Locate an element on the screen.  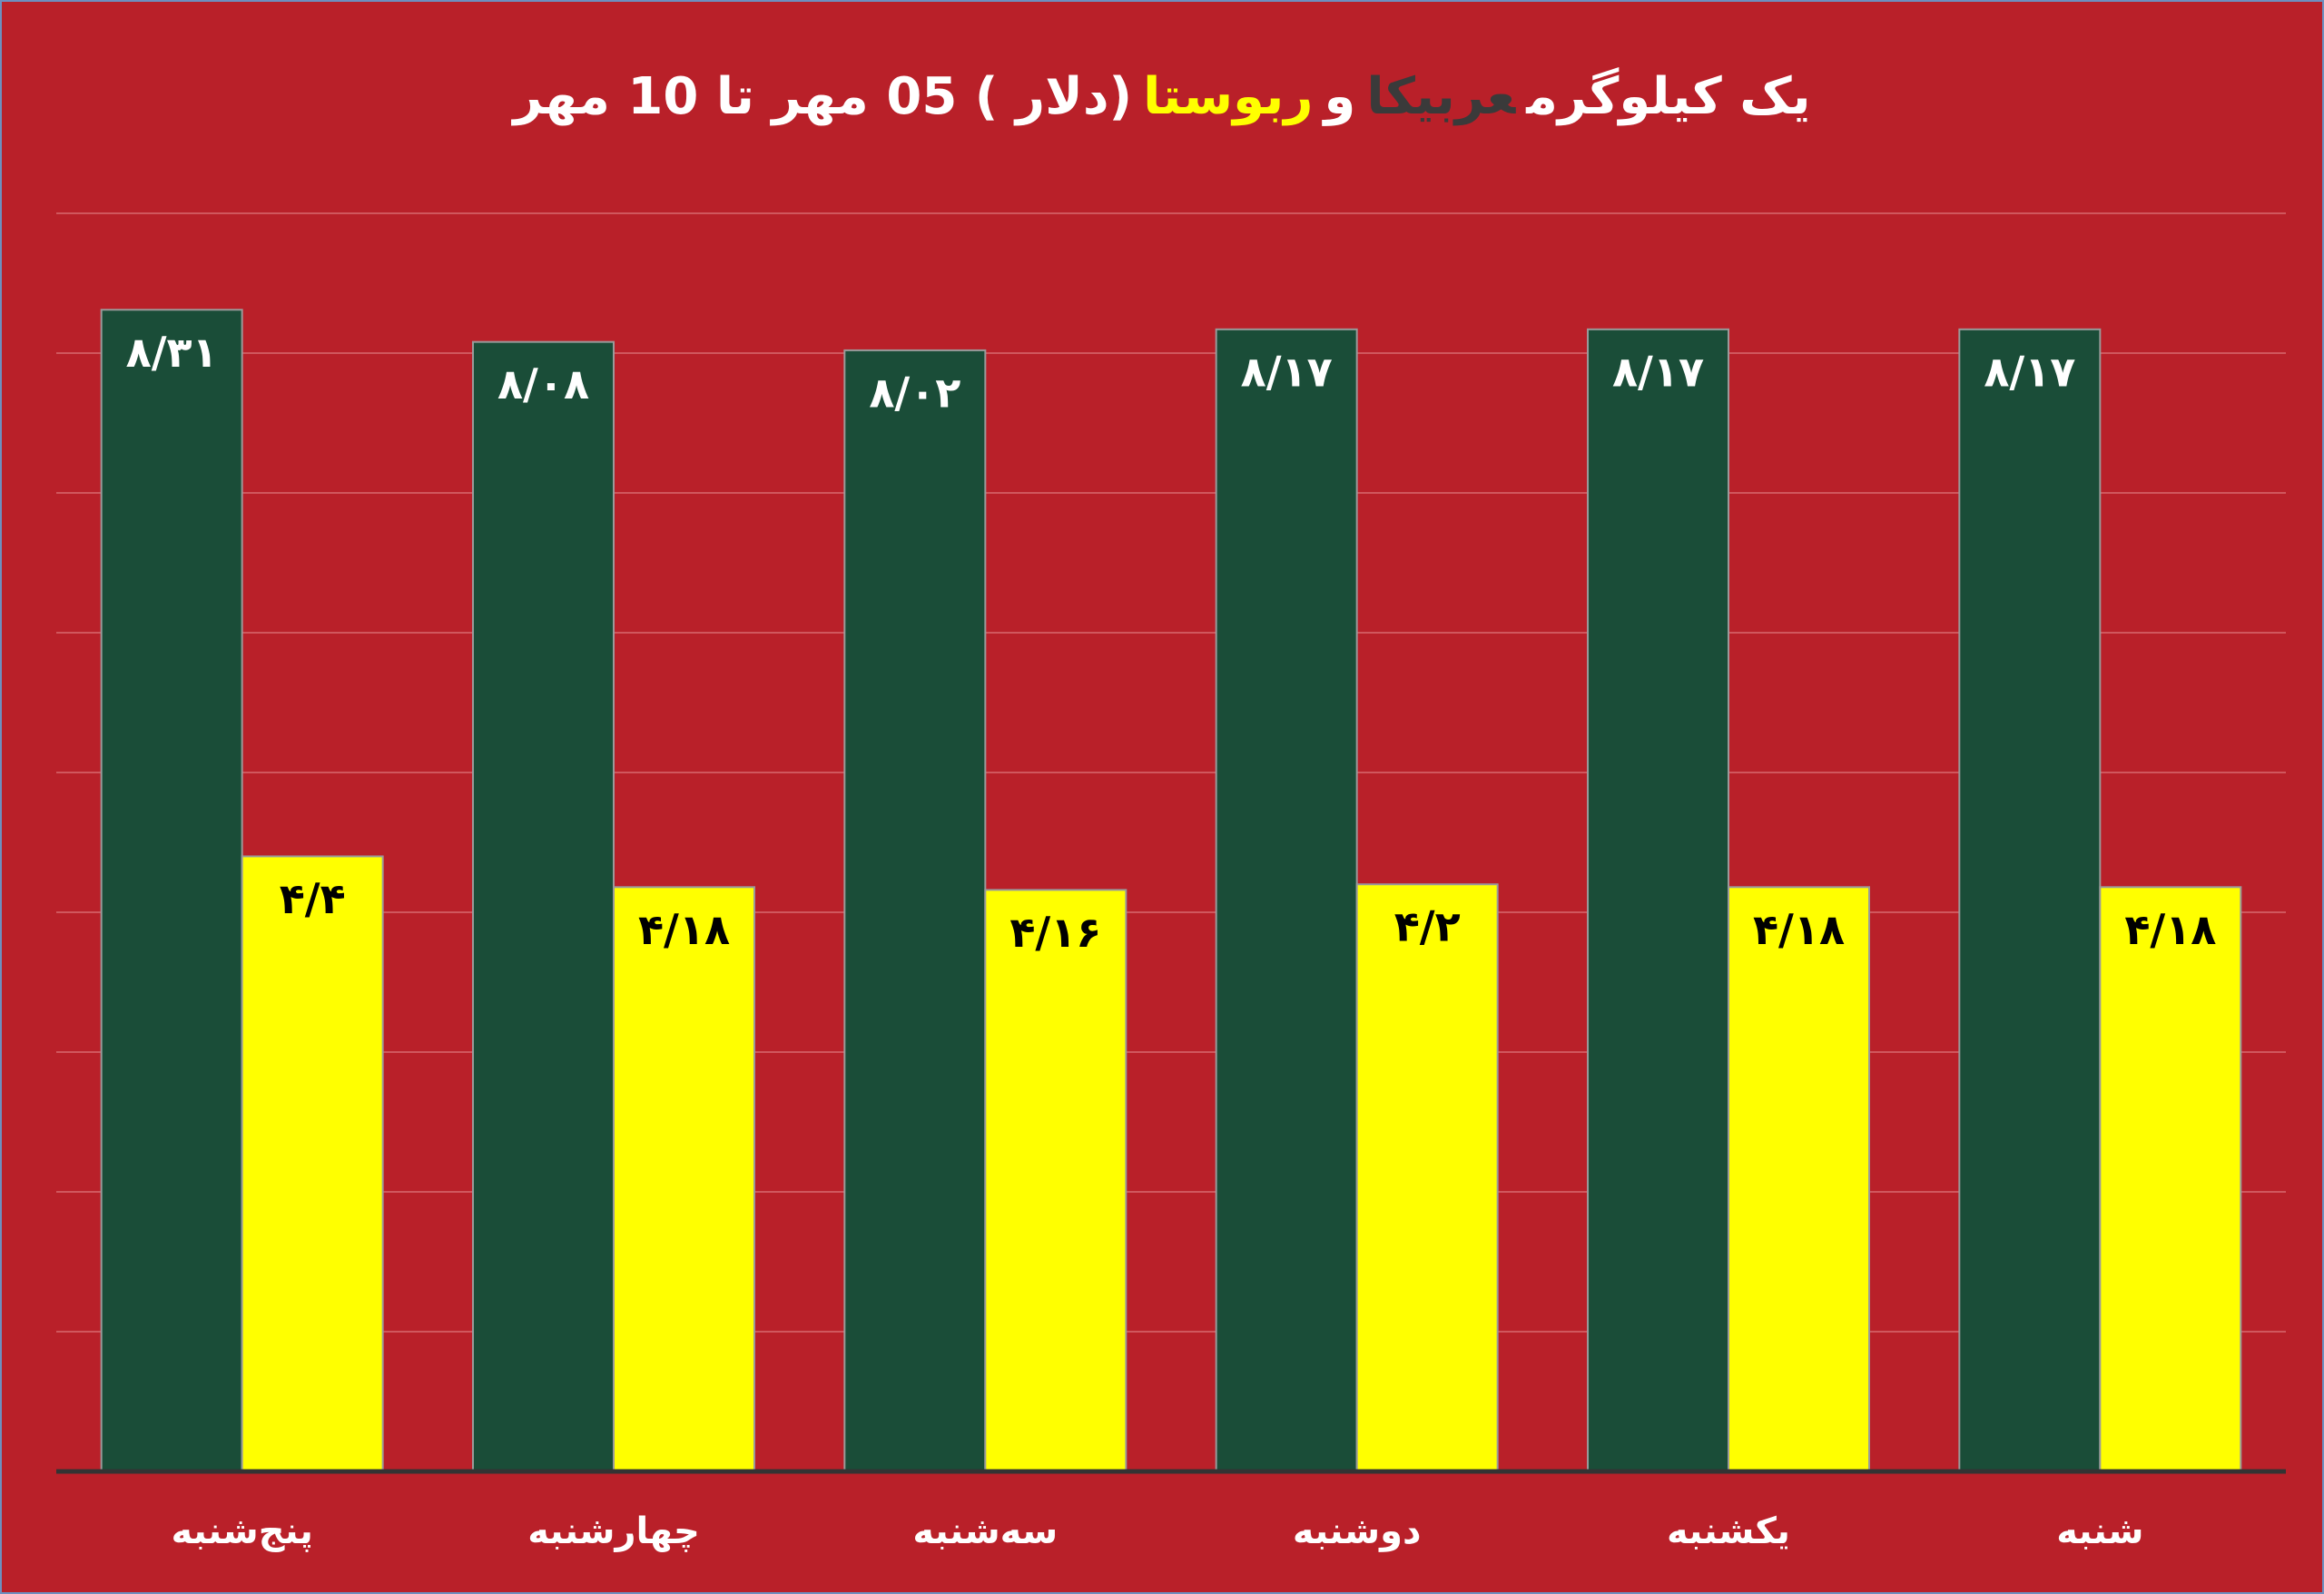
x-tick-label: چهارشنبه is located at coordinates (613, 1531).